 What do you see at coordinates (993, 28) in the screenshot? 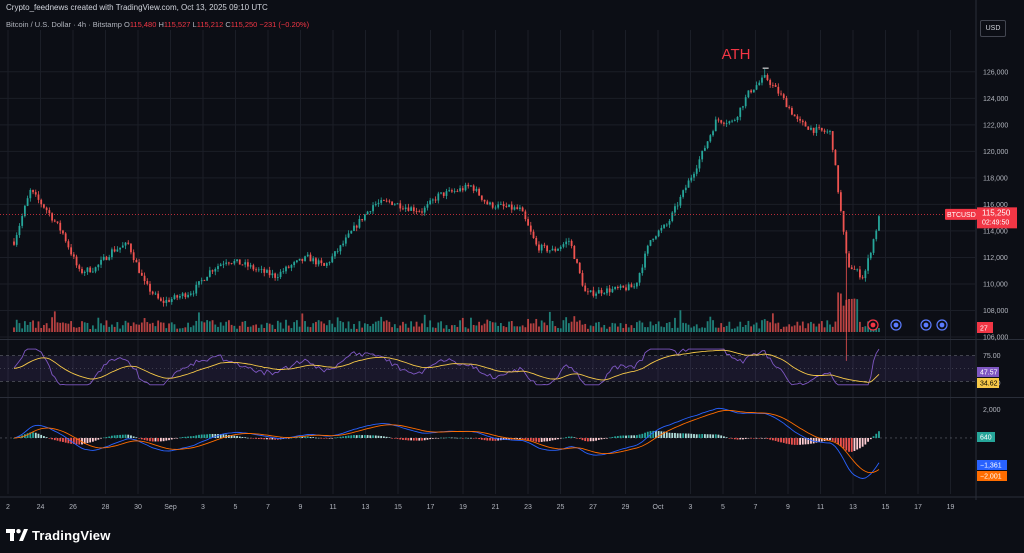
I see `currency-button: USD` at bounding box center [993, 28].